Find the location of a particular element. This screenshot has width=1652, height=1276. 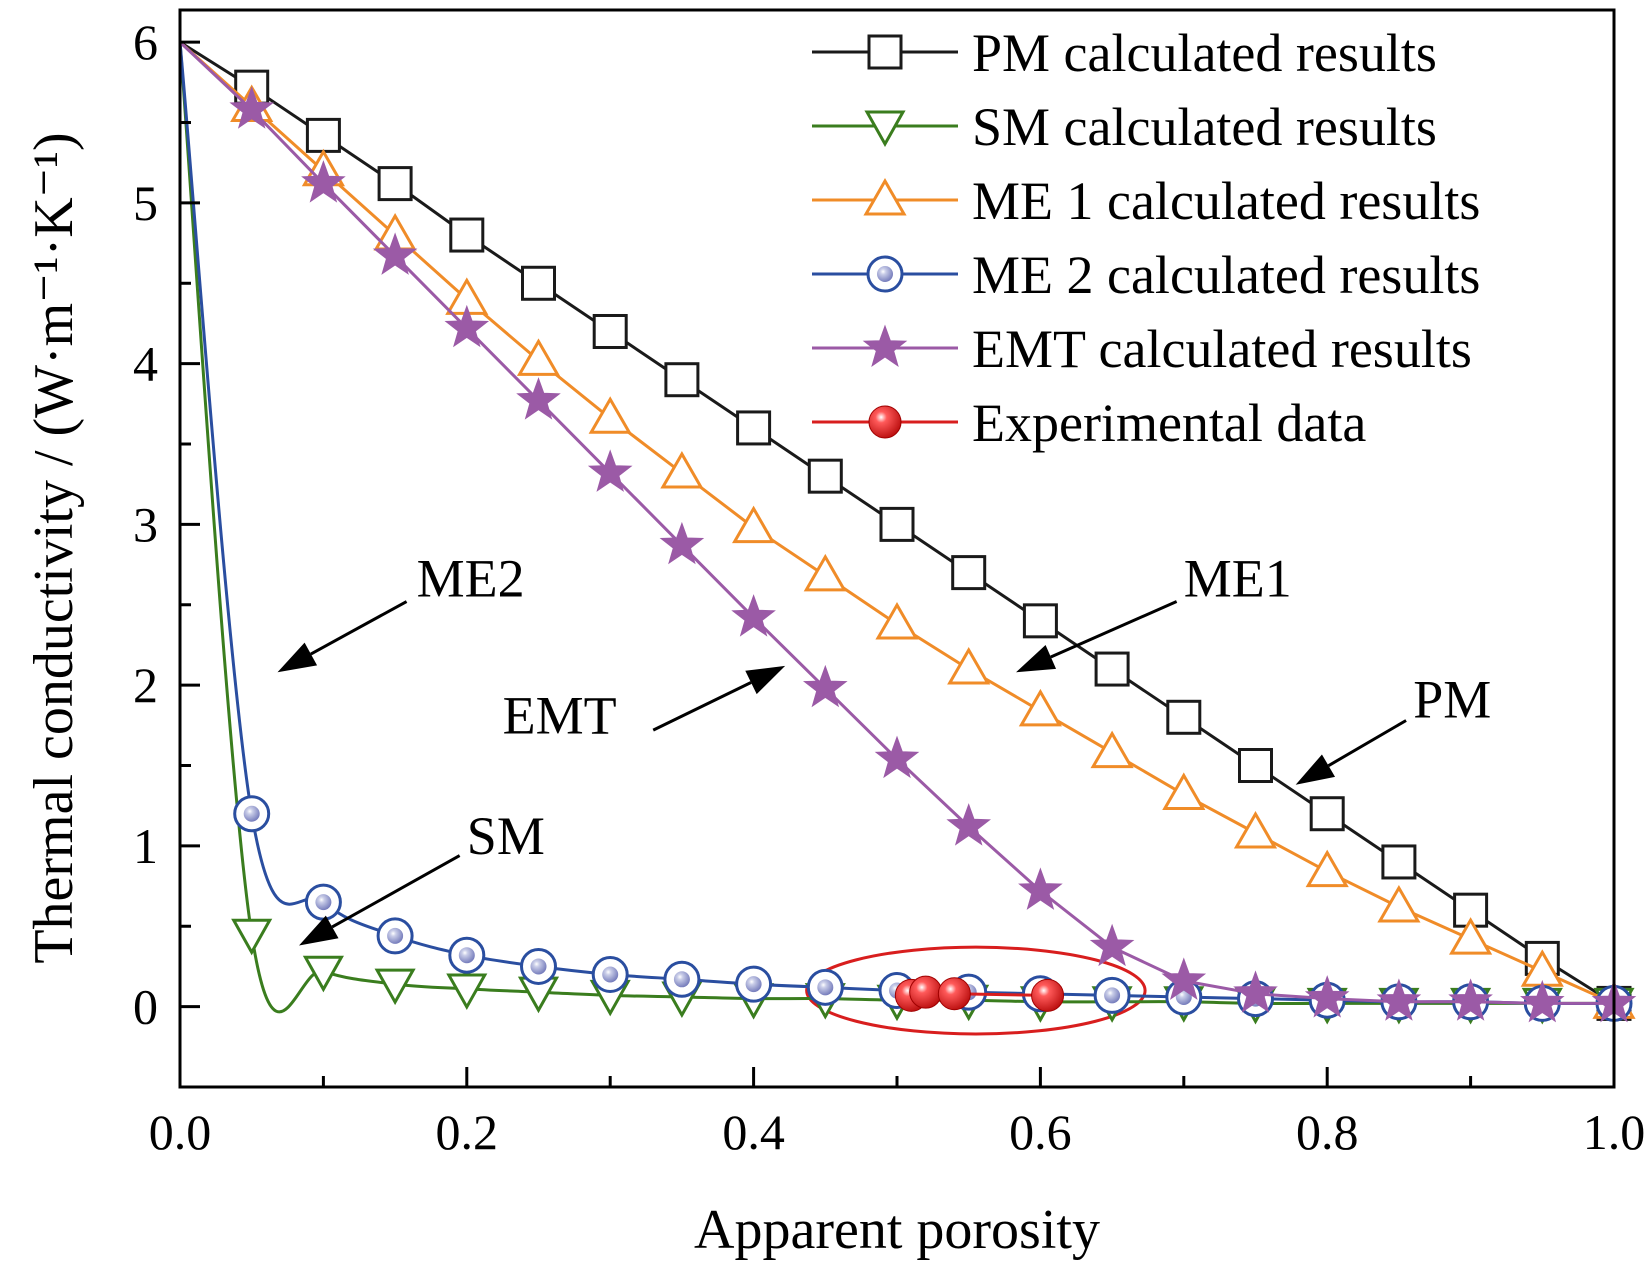

legend-label-3: ME 2 calculated results is located at coordinates (1226, 275).